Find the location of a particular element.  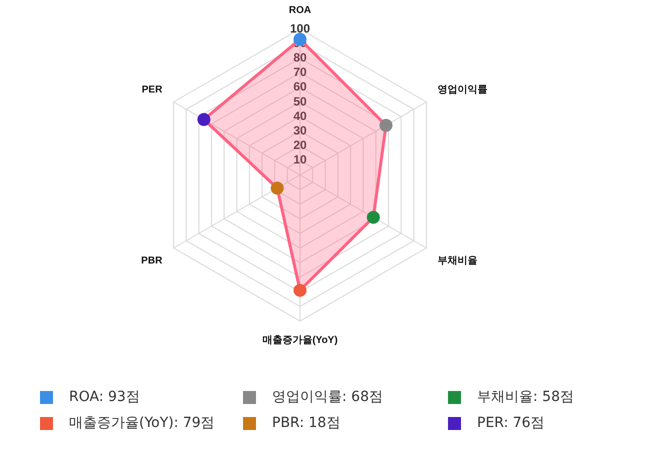

spoke-label: 매출증가율(YoY) is located at coordinates (300, 340).